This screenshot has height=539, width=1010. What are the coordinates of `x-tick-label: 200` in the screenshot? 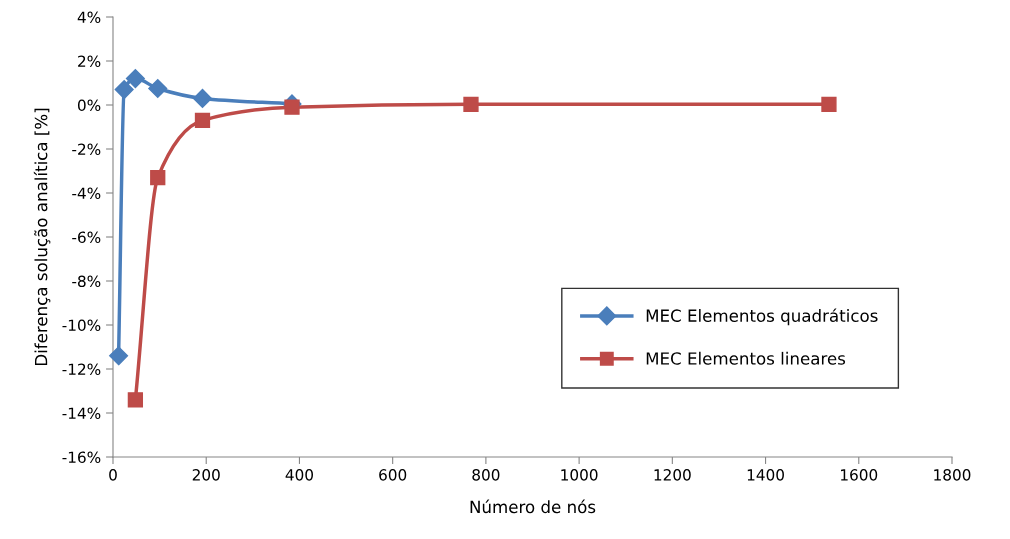 It's located at (206, 475).